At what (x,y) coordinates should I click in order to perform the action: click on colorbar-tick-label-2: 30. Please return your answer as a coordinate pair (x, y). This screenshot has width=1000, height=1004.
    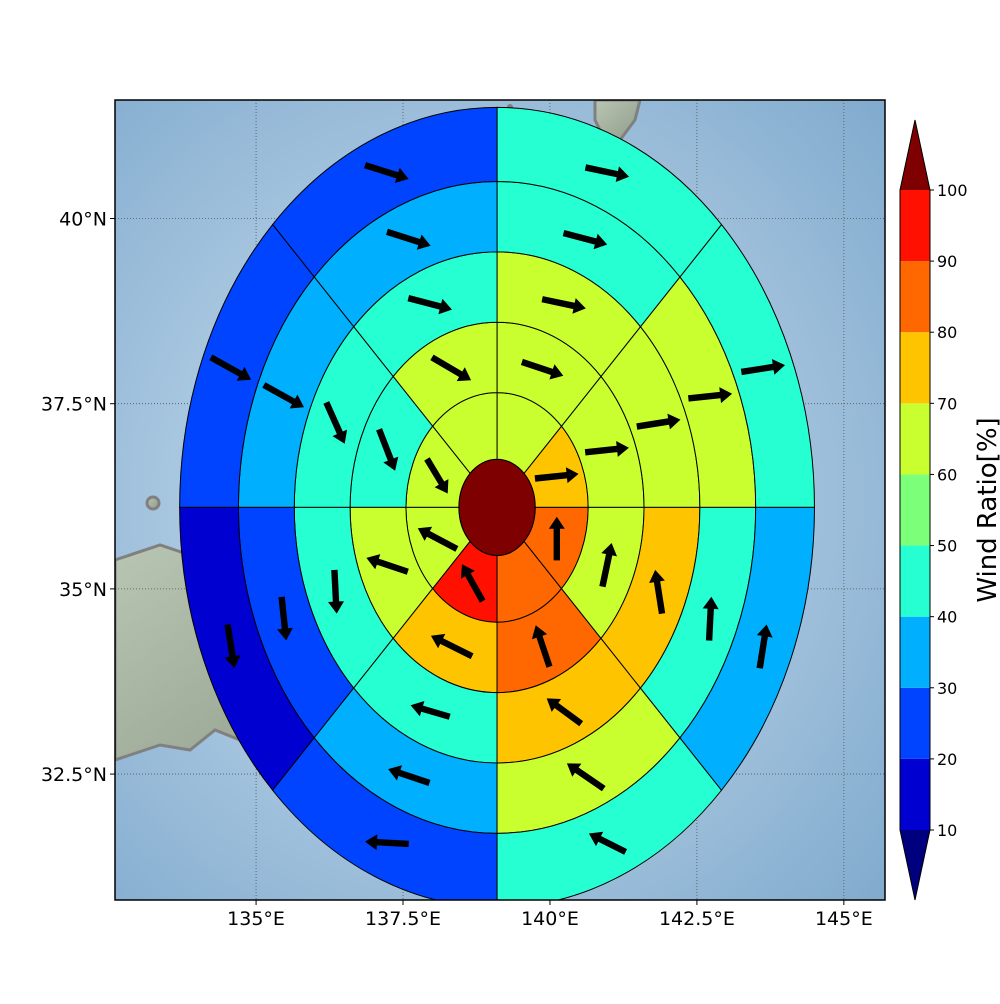
    Looking at the image, I should click on (947, 688).